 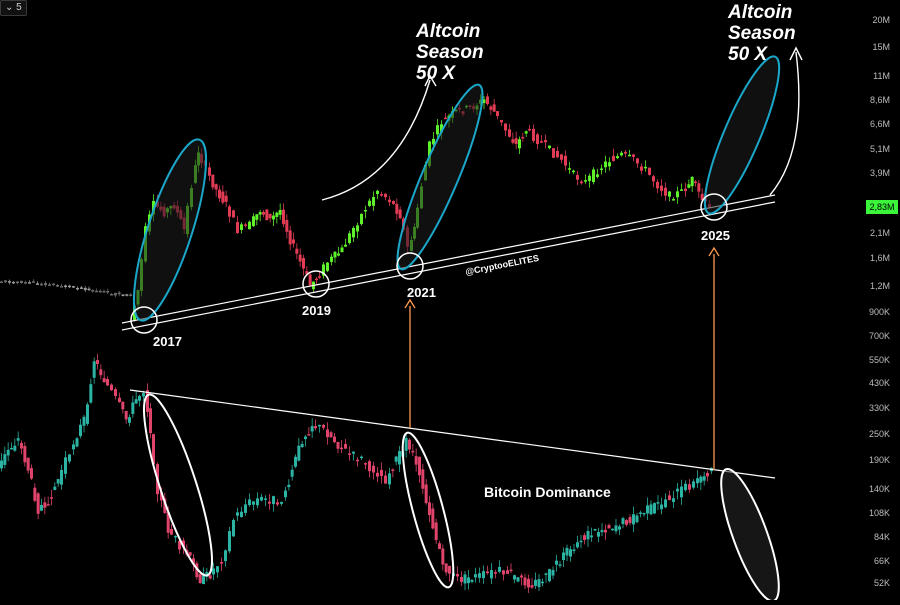 I want to click on timeframe-selector: ⌄ 5, so click(x=13, y=8).